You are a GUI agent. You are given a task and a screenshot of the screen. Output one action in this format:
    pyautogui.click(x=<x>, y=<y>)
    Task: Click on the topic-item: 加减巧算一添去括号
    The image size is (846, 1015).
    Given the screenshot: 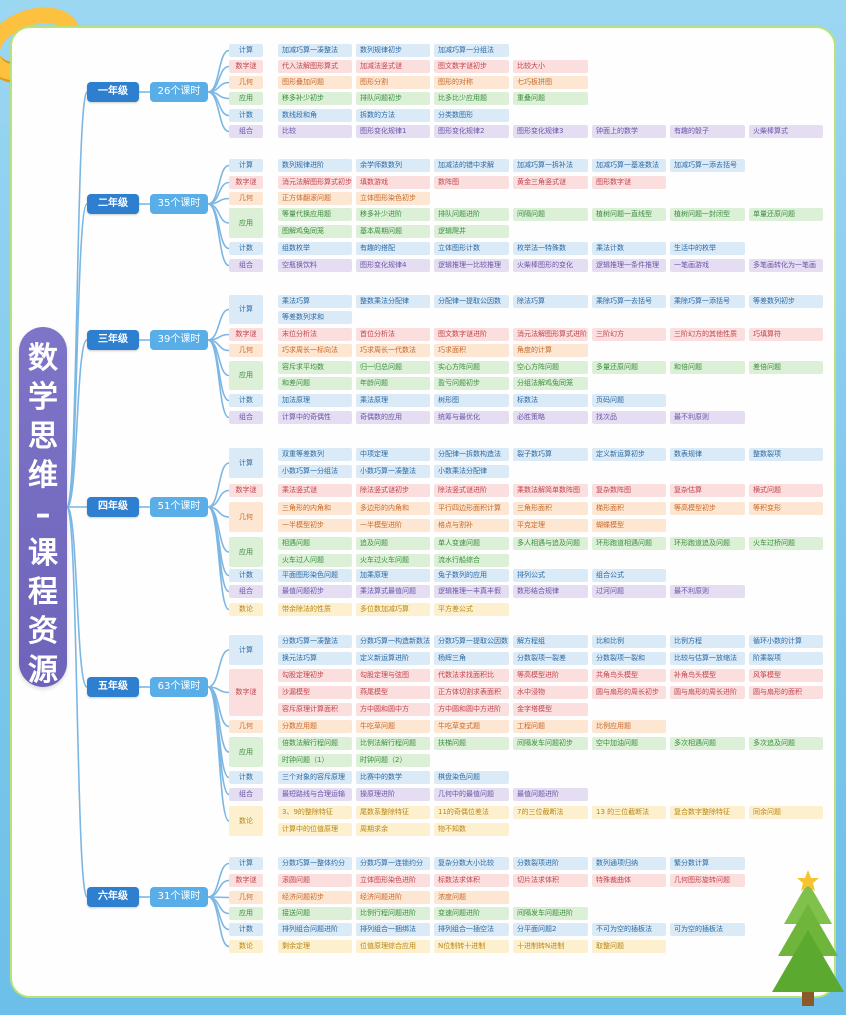 What is the action you would take?
    pyautogui.click(x=707, y=165)
    